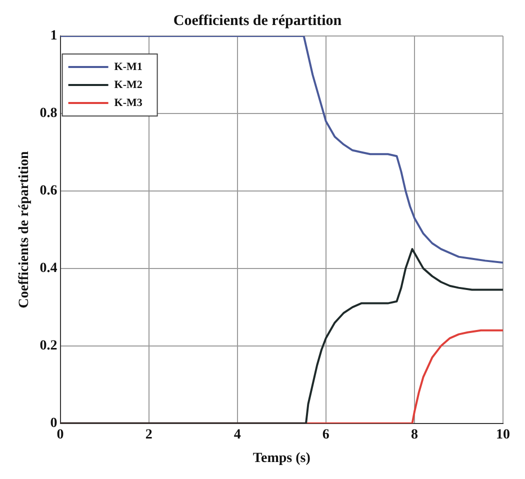  What do you see at coordinates (326, 434) in the screenshot?
I see `x-tick-label: 6` at bounding box center [326, 434].